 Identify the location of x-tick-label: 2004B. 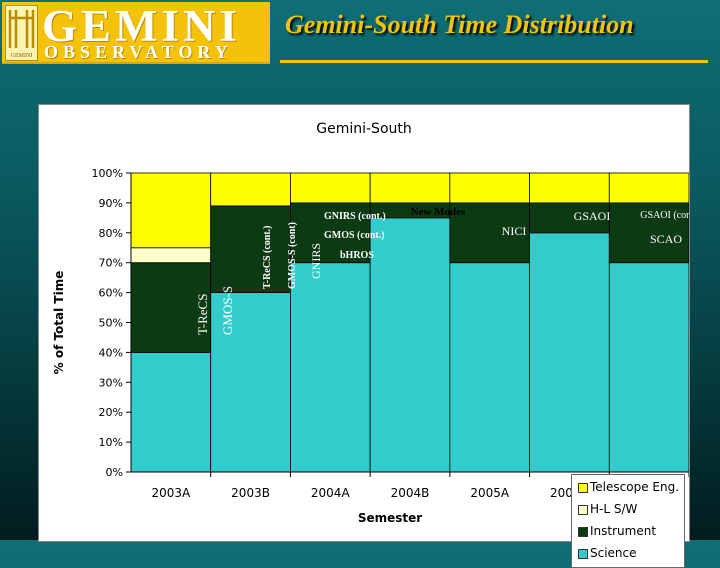
(410, 493).